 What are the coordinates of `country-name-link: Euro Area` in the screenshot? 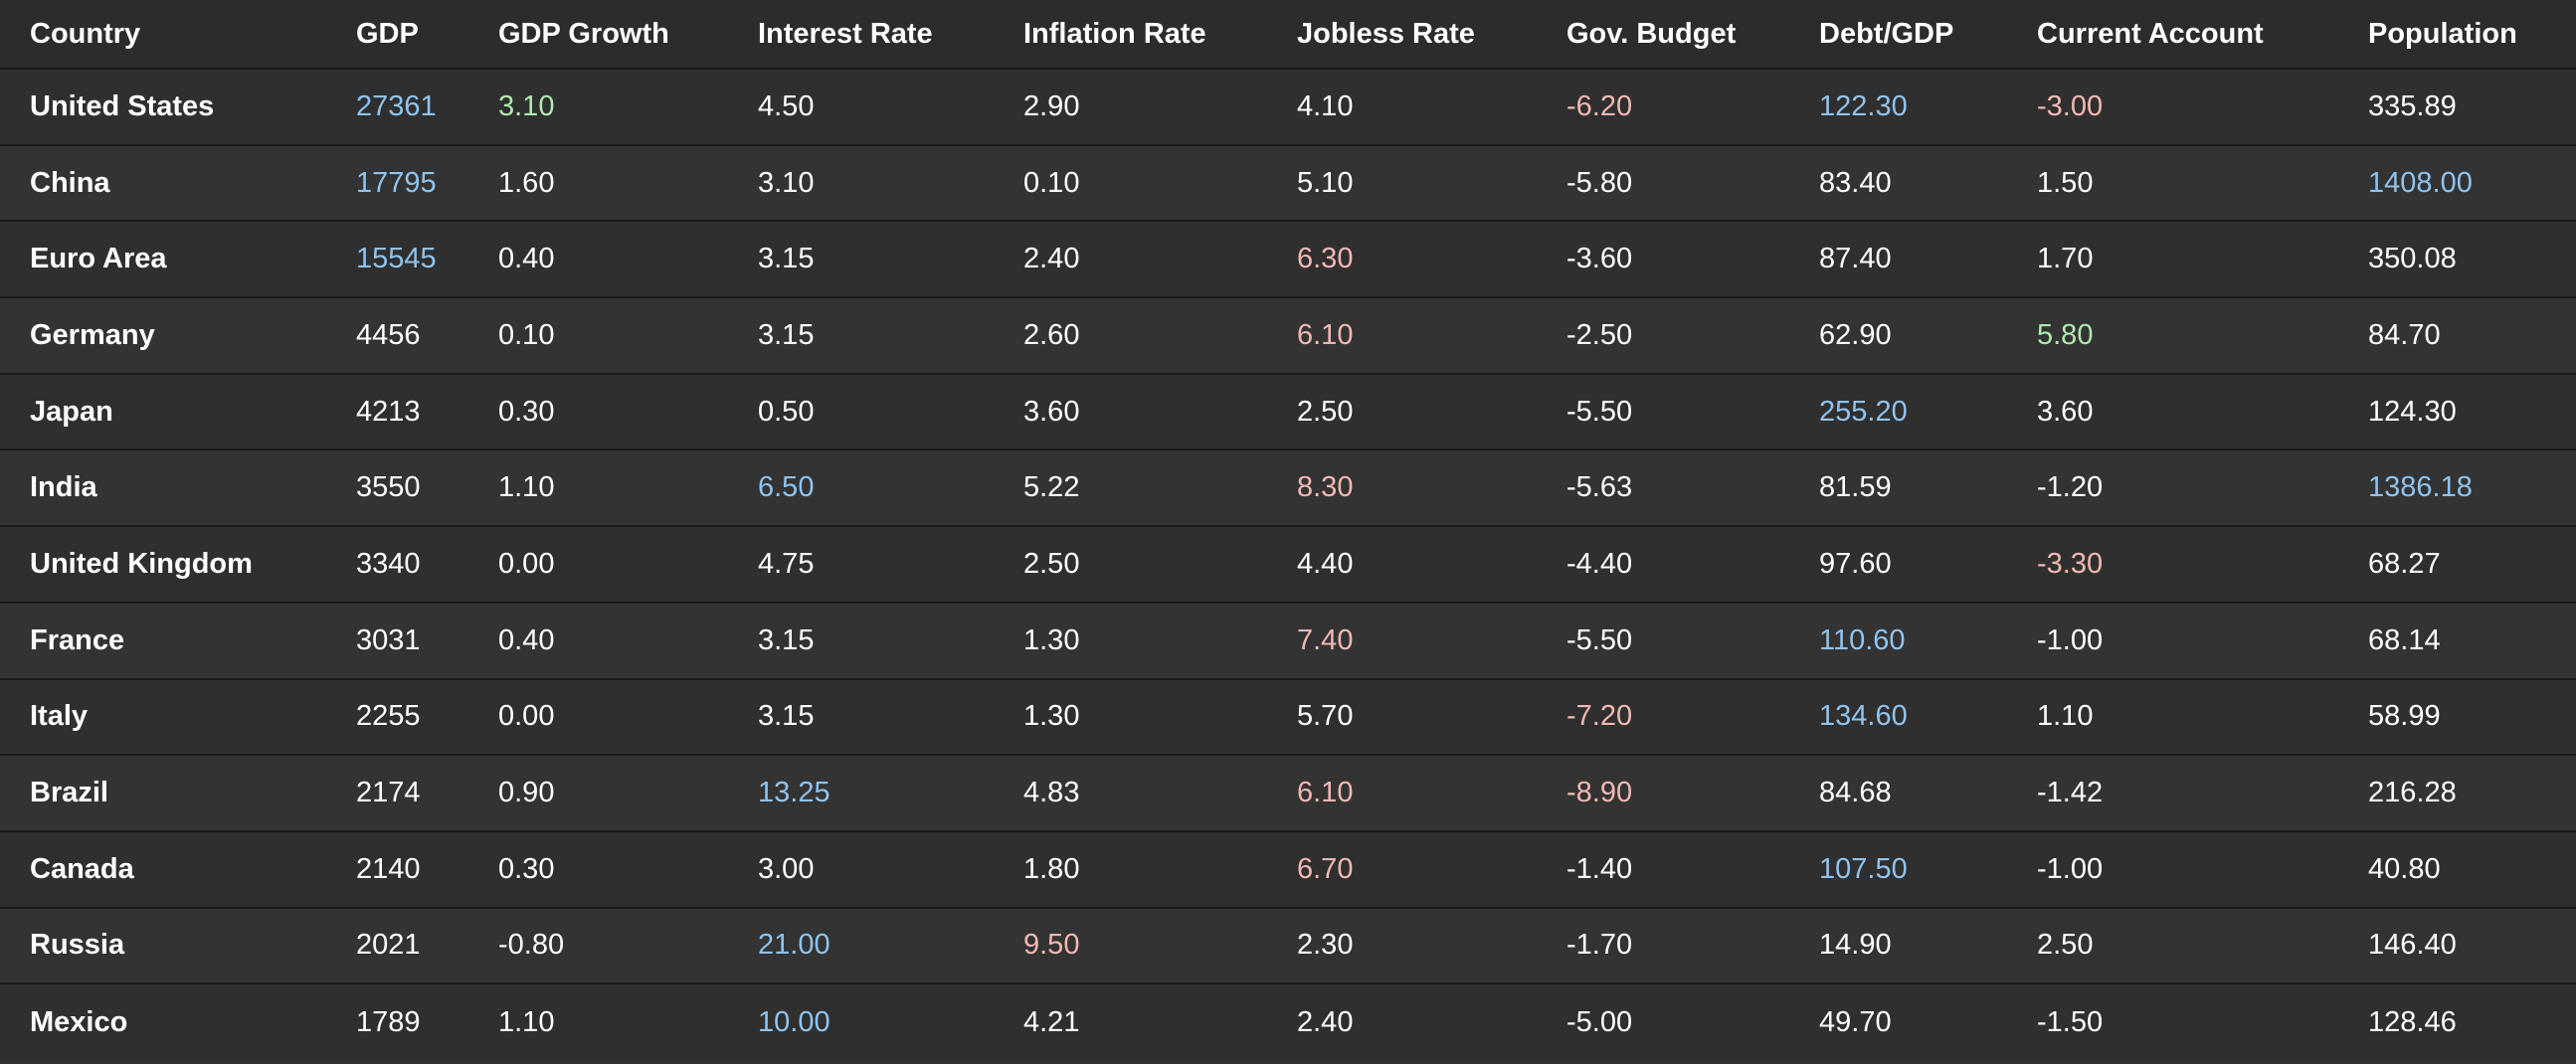 It's located at (98, 259).